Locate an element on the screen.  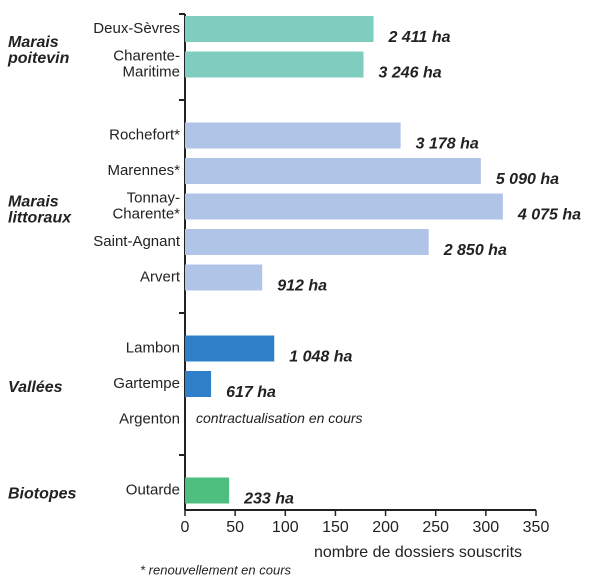
bar-label: 617 ha is located at coordinates (251, 392).